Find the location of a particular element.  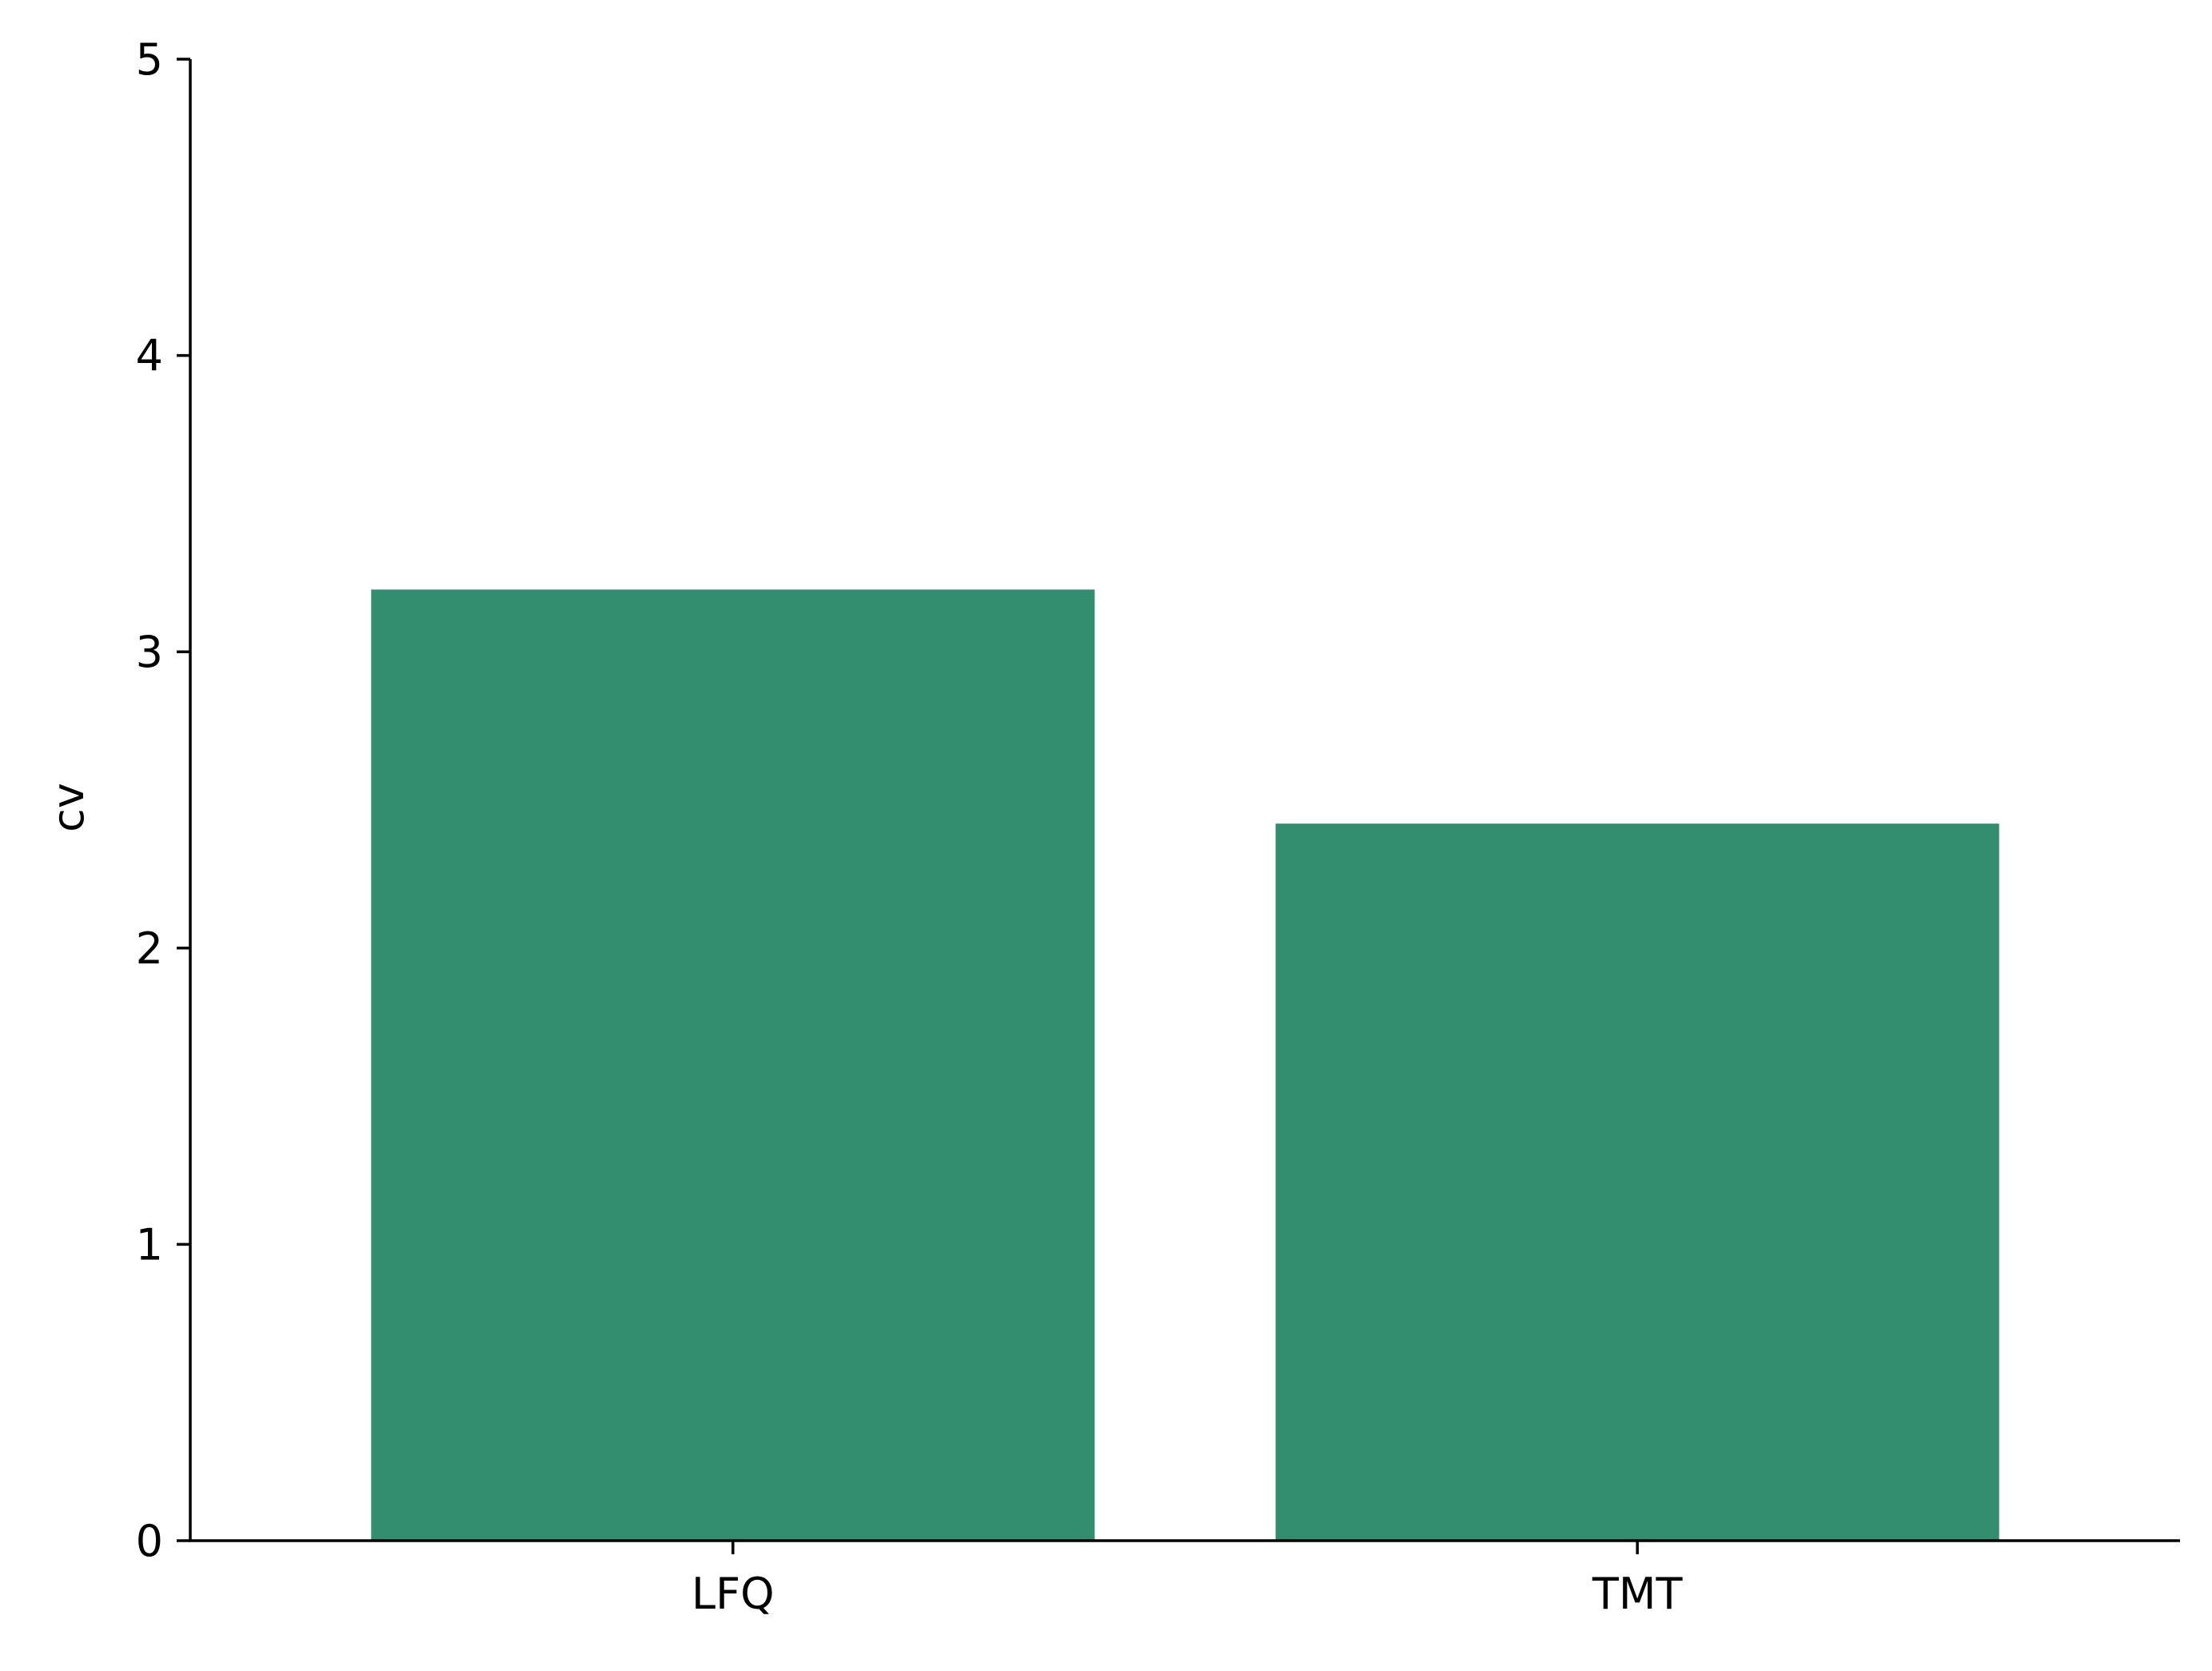

y-tick-label: 0 is located at coordinates (149, 1541).